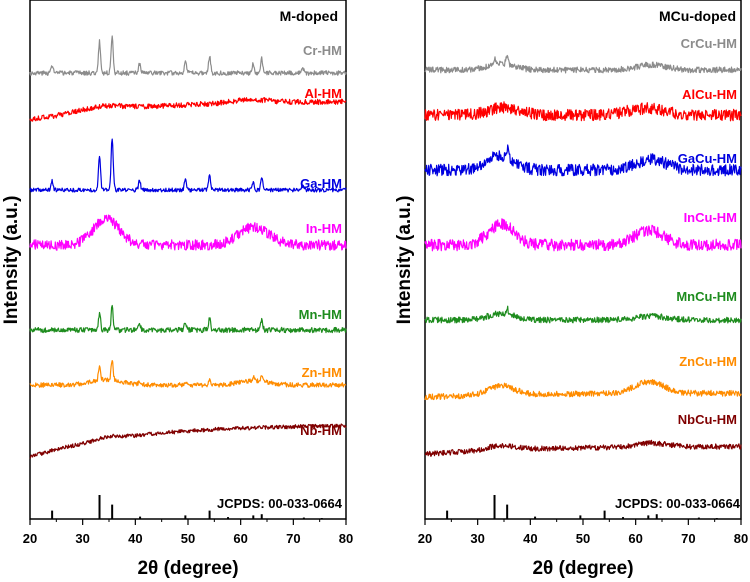 The height and width of the screenshot is (582, 750). Describe the element at coordinates (583, 448) in the screenshot. I see `series-line-nbcu-hm` at that location.